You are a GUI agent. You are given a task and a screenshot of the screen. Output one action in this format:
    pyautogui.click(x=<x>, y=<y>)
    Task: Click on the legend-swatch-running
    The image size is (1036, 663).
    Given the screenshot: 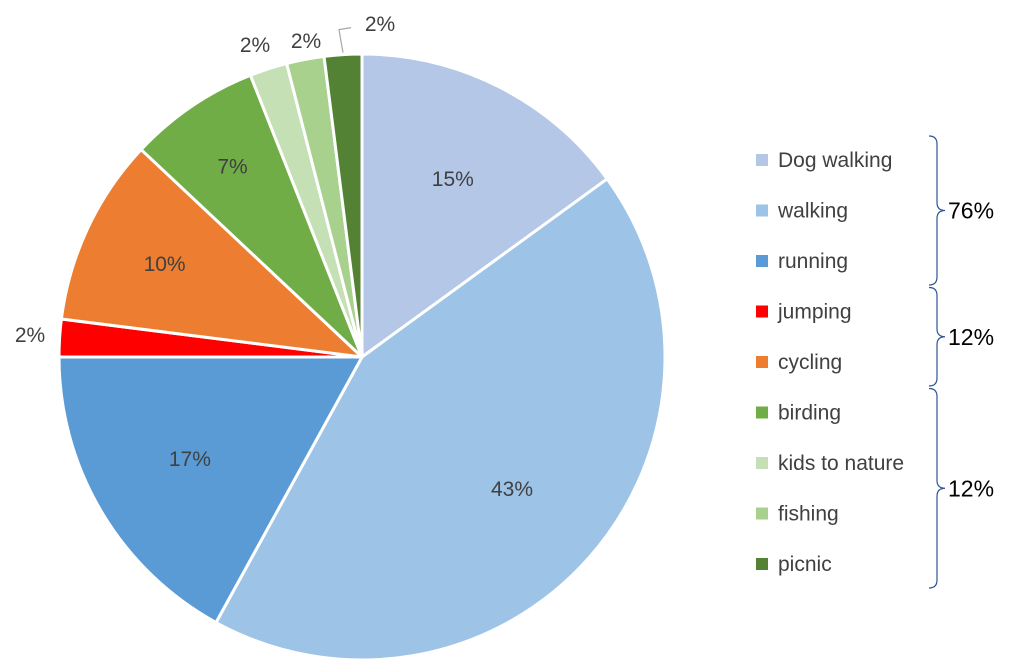 What is the action you would take?
    pyautogui.click(x=762, y=261)
    